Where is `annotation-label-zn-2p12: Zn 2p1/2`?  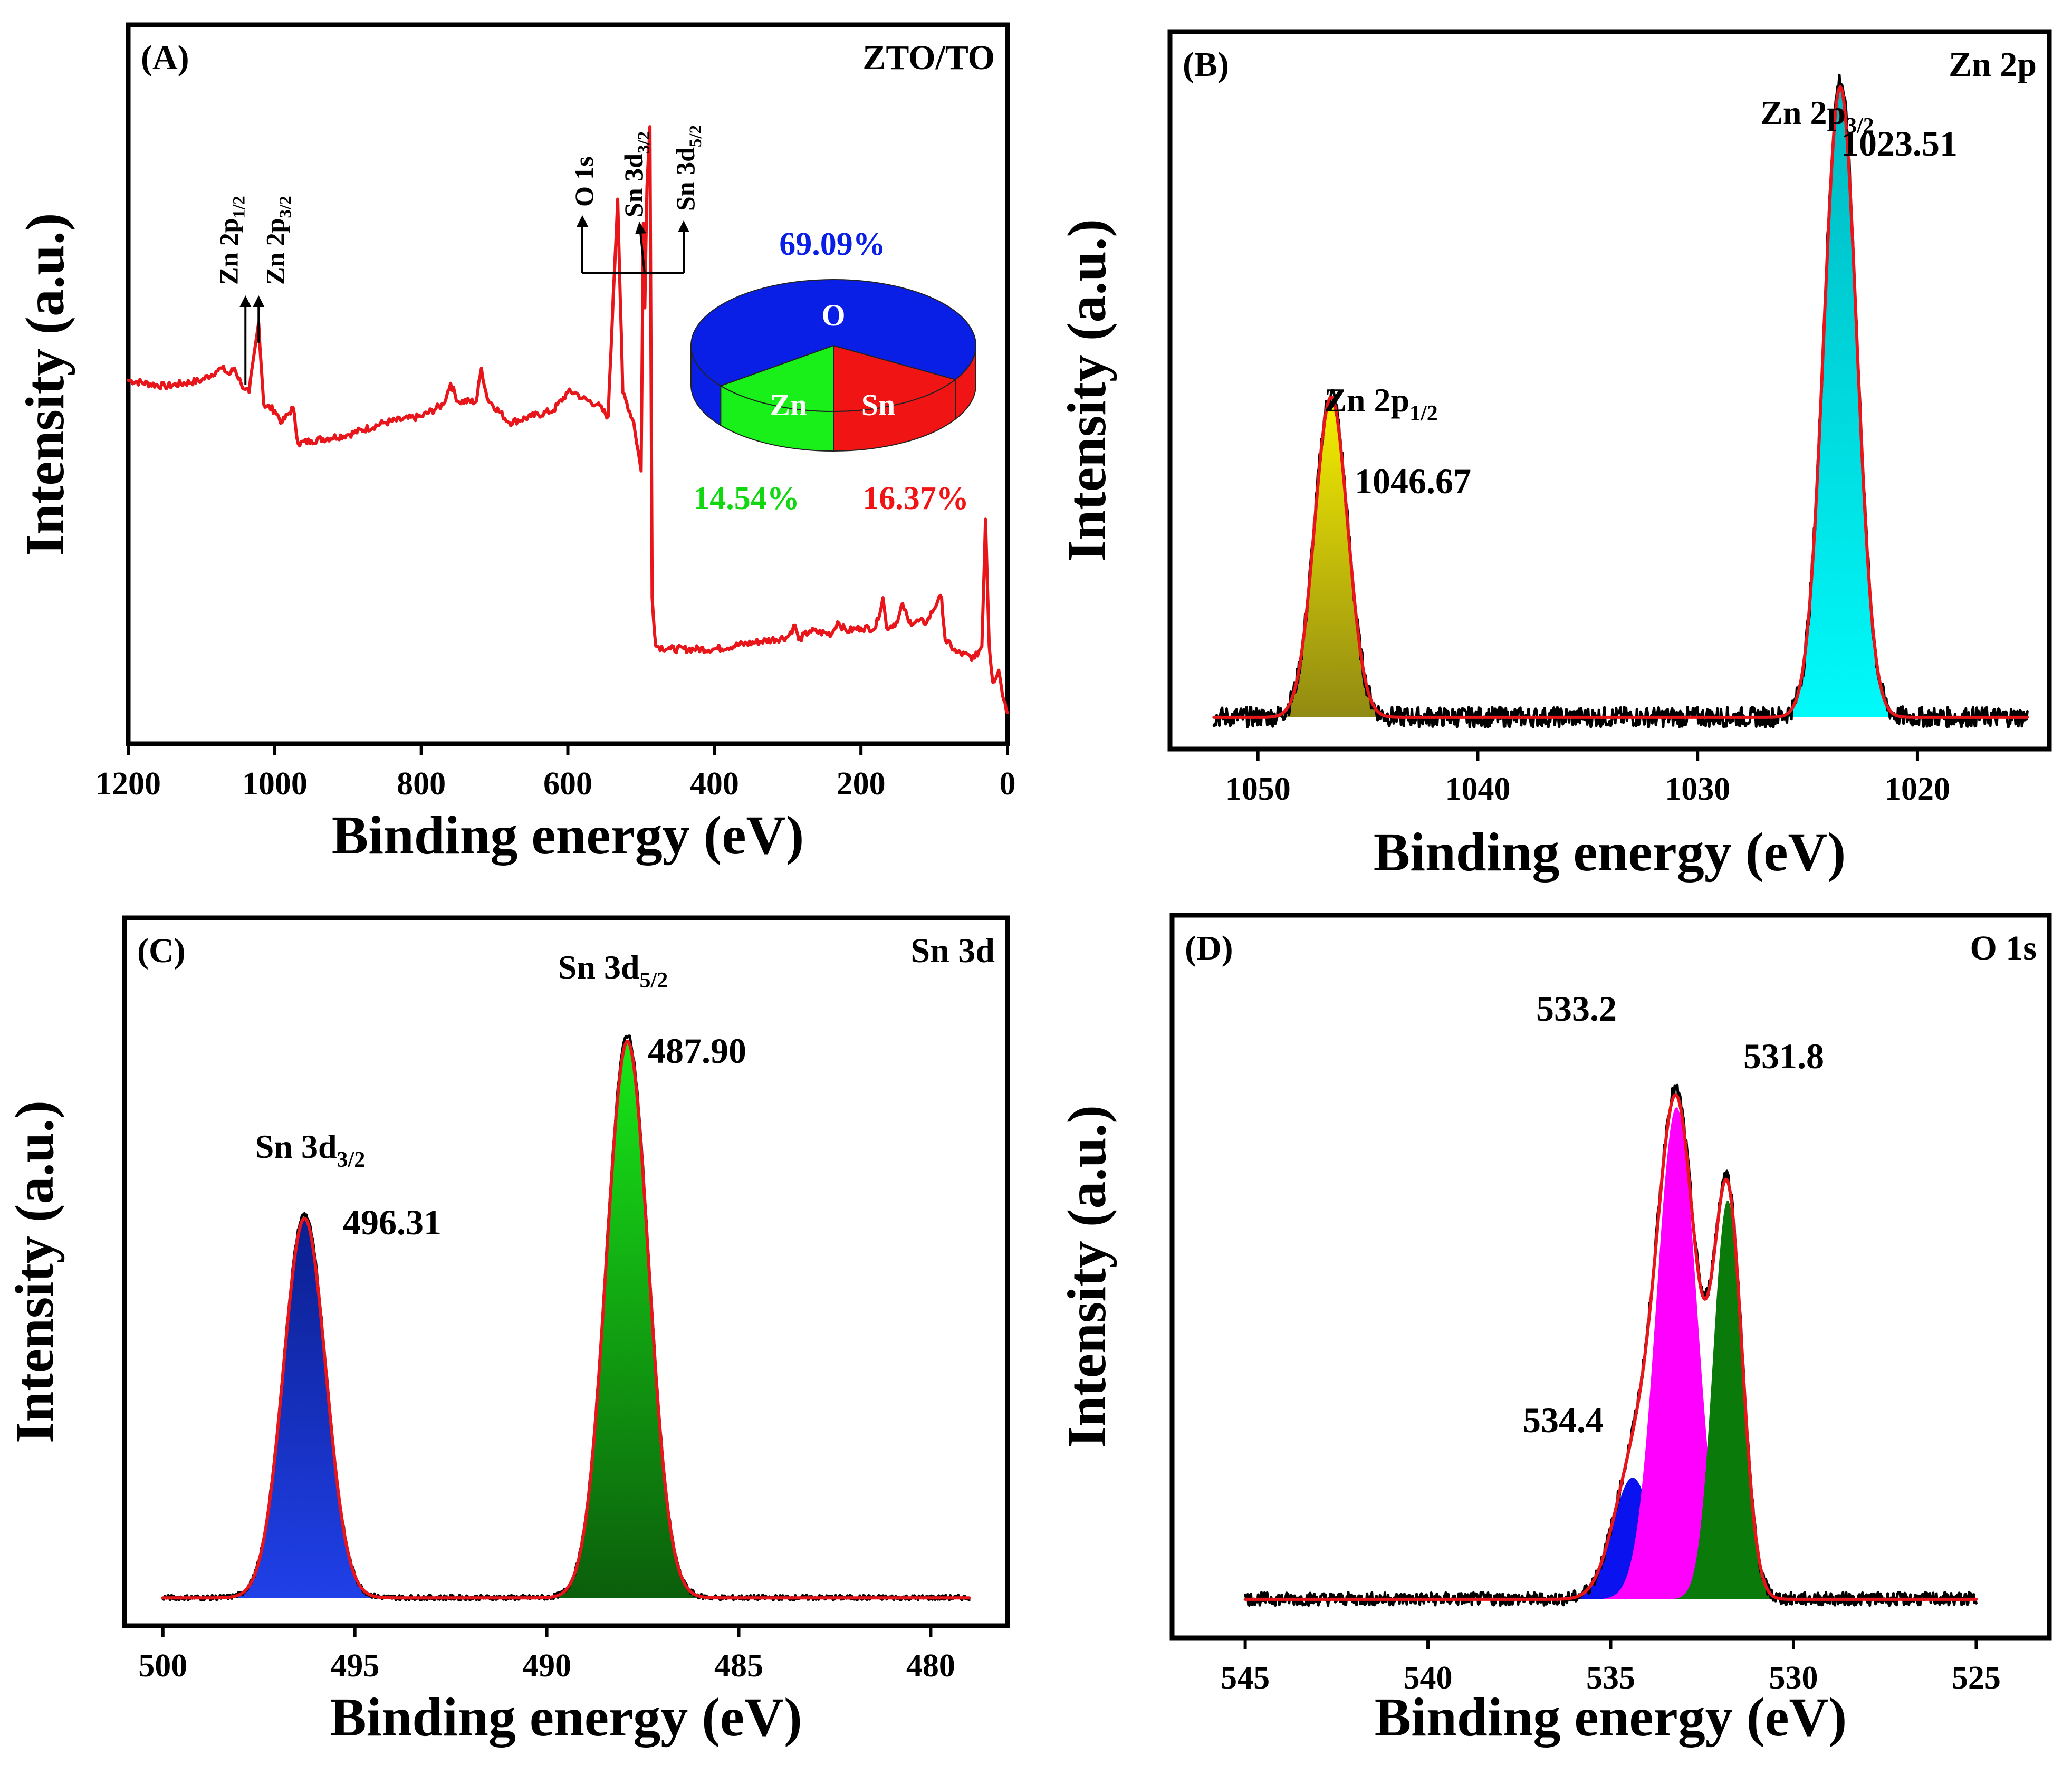 annotation-label-zn-2p12: Zn 2p1/2 is located at coordinates (231, 240).